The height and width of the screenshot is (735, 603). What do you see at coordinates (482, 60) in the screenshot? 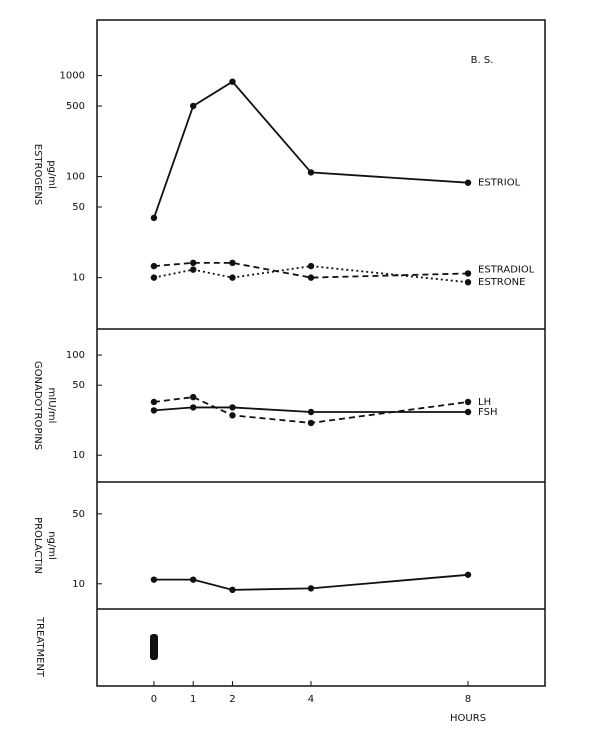
I see `annotation: B. S.` at bounding box center [482, 60].